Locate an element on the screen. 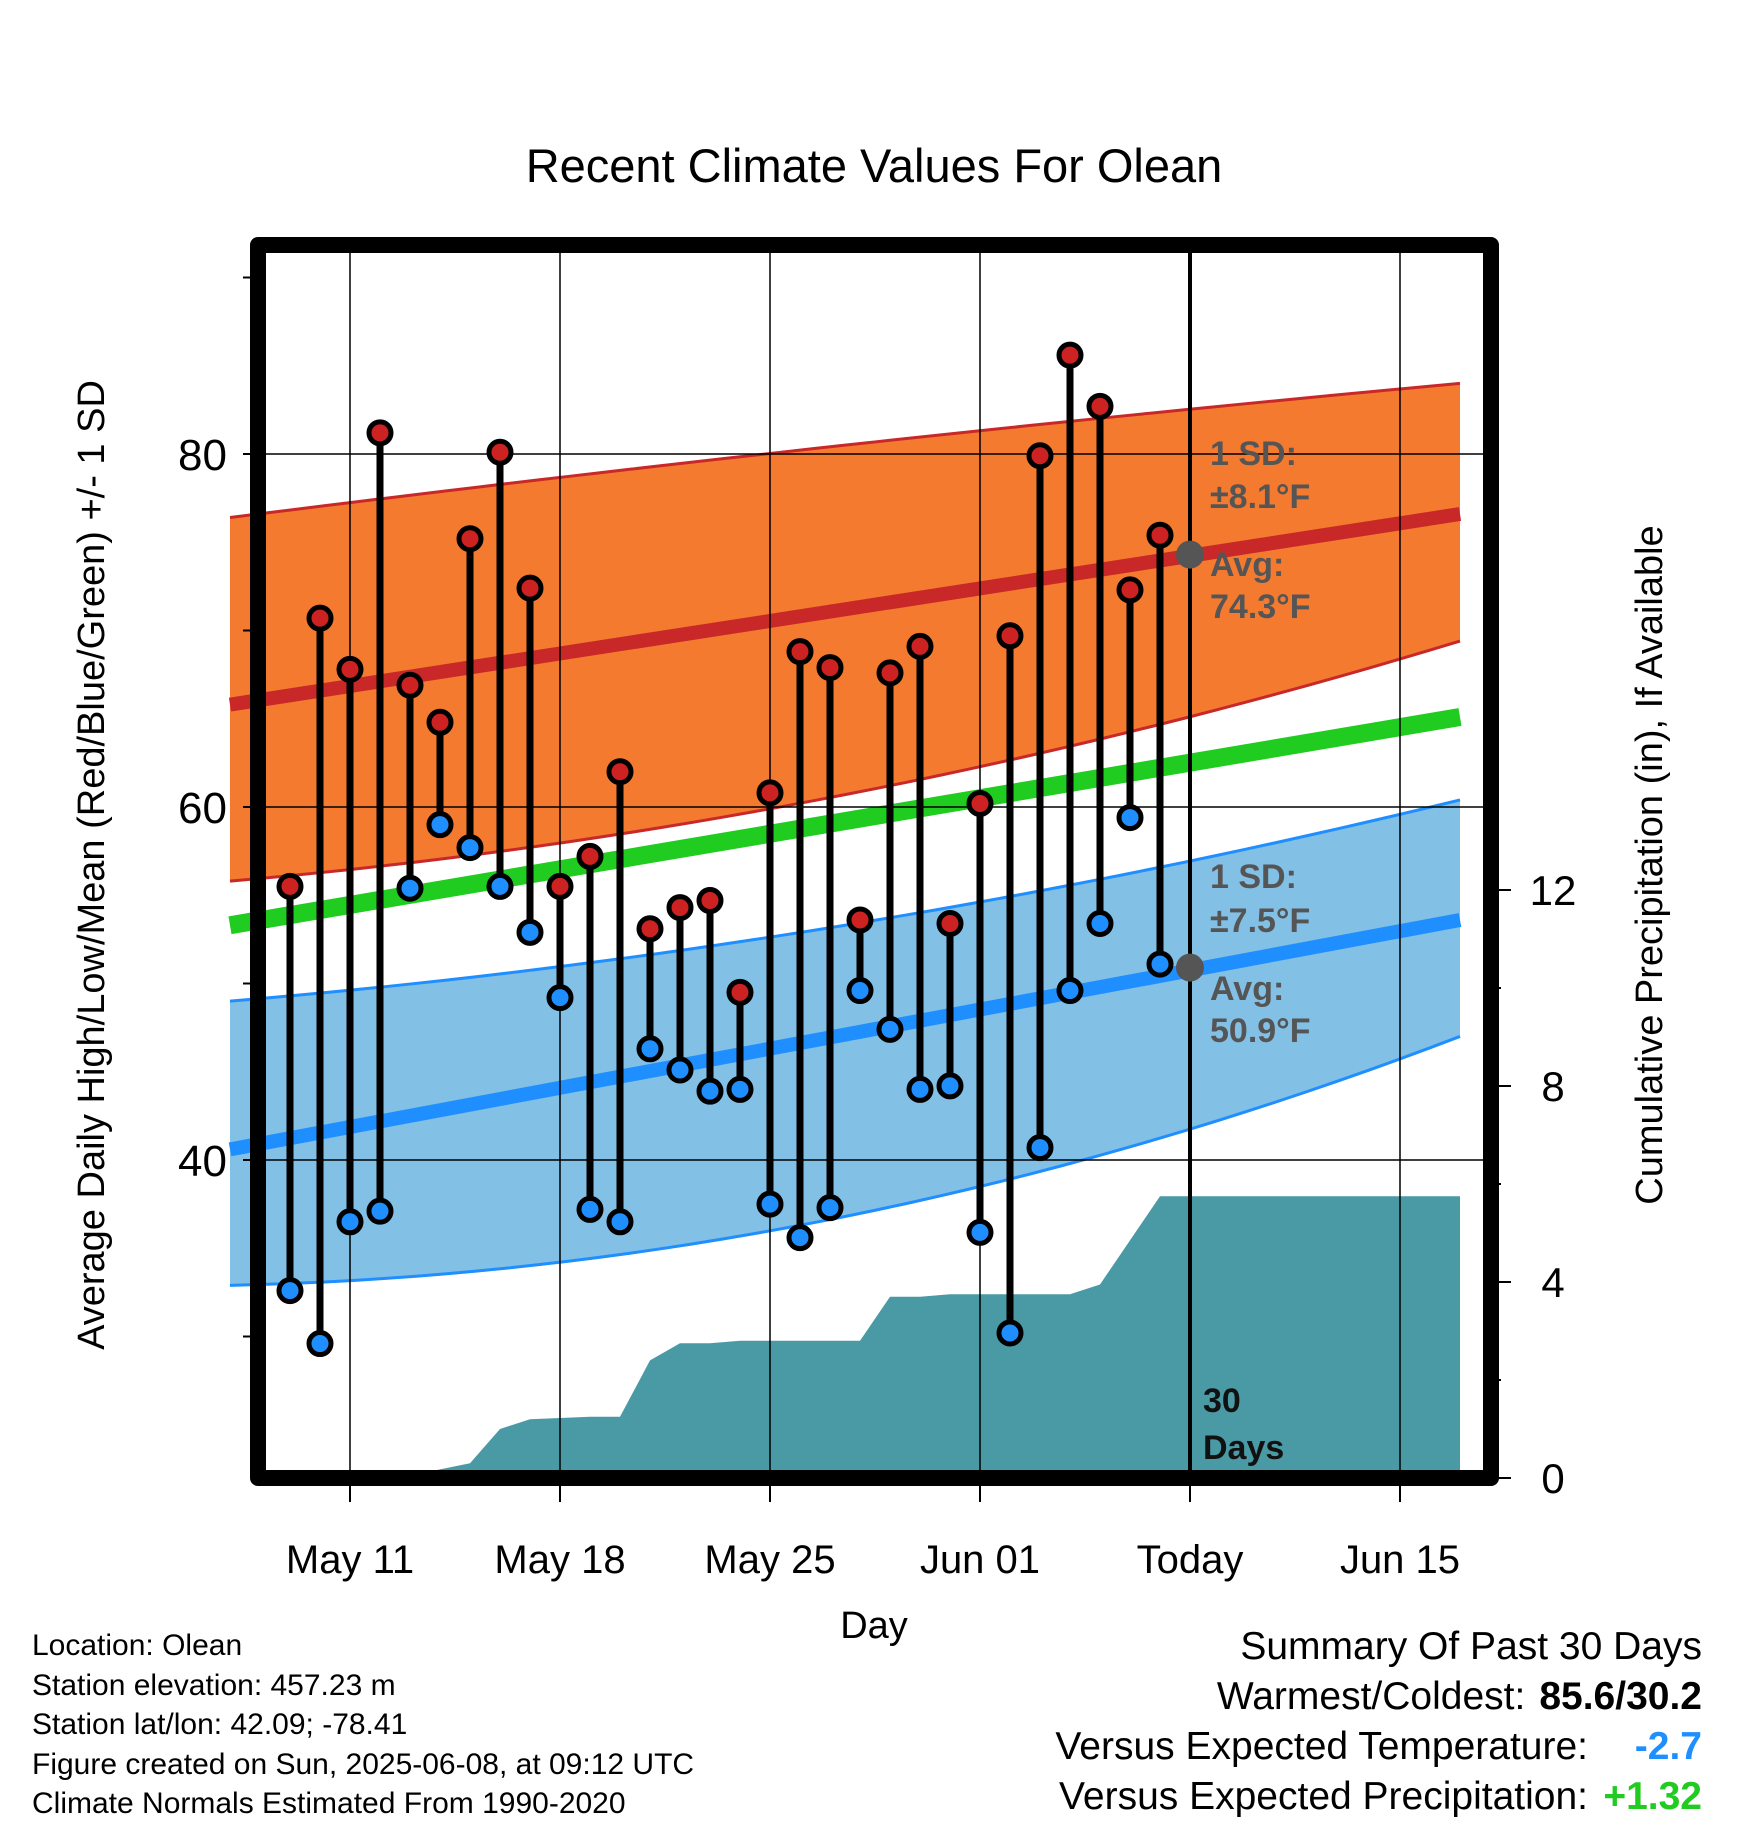  location-text: Location: Olean is located at coordinates (137, 1645).